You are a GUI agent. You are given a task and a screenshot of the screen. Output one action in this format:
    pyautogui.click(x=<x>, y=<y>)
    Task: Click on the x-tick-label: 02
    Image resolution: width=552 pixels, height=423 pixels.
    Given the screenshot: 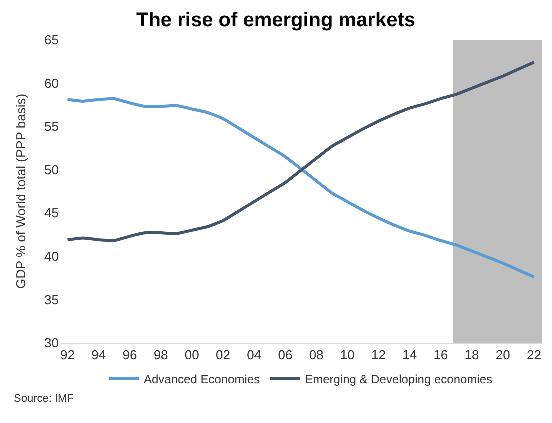 What is the action you would take?
    pyautogui.click(x=223, y=355)
    